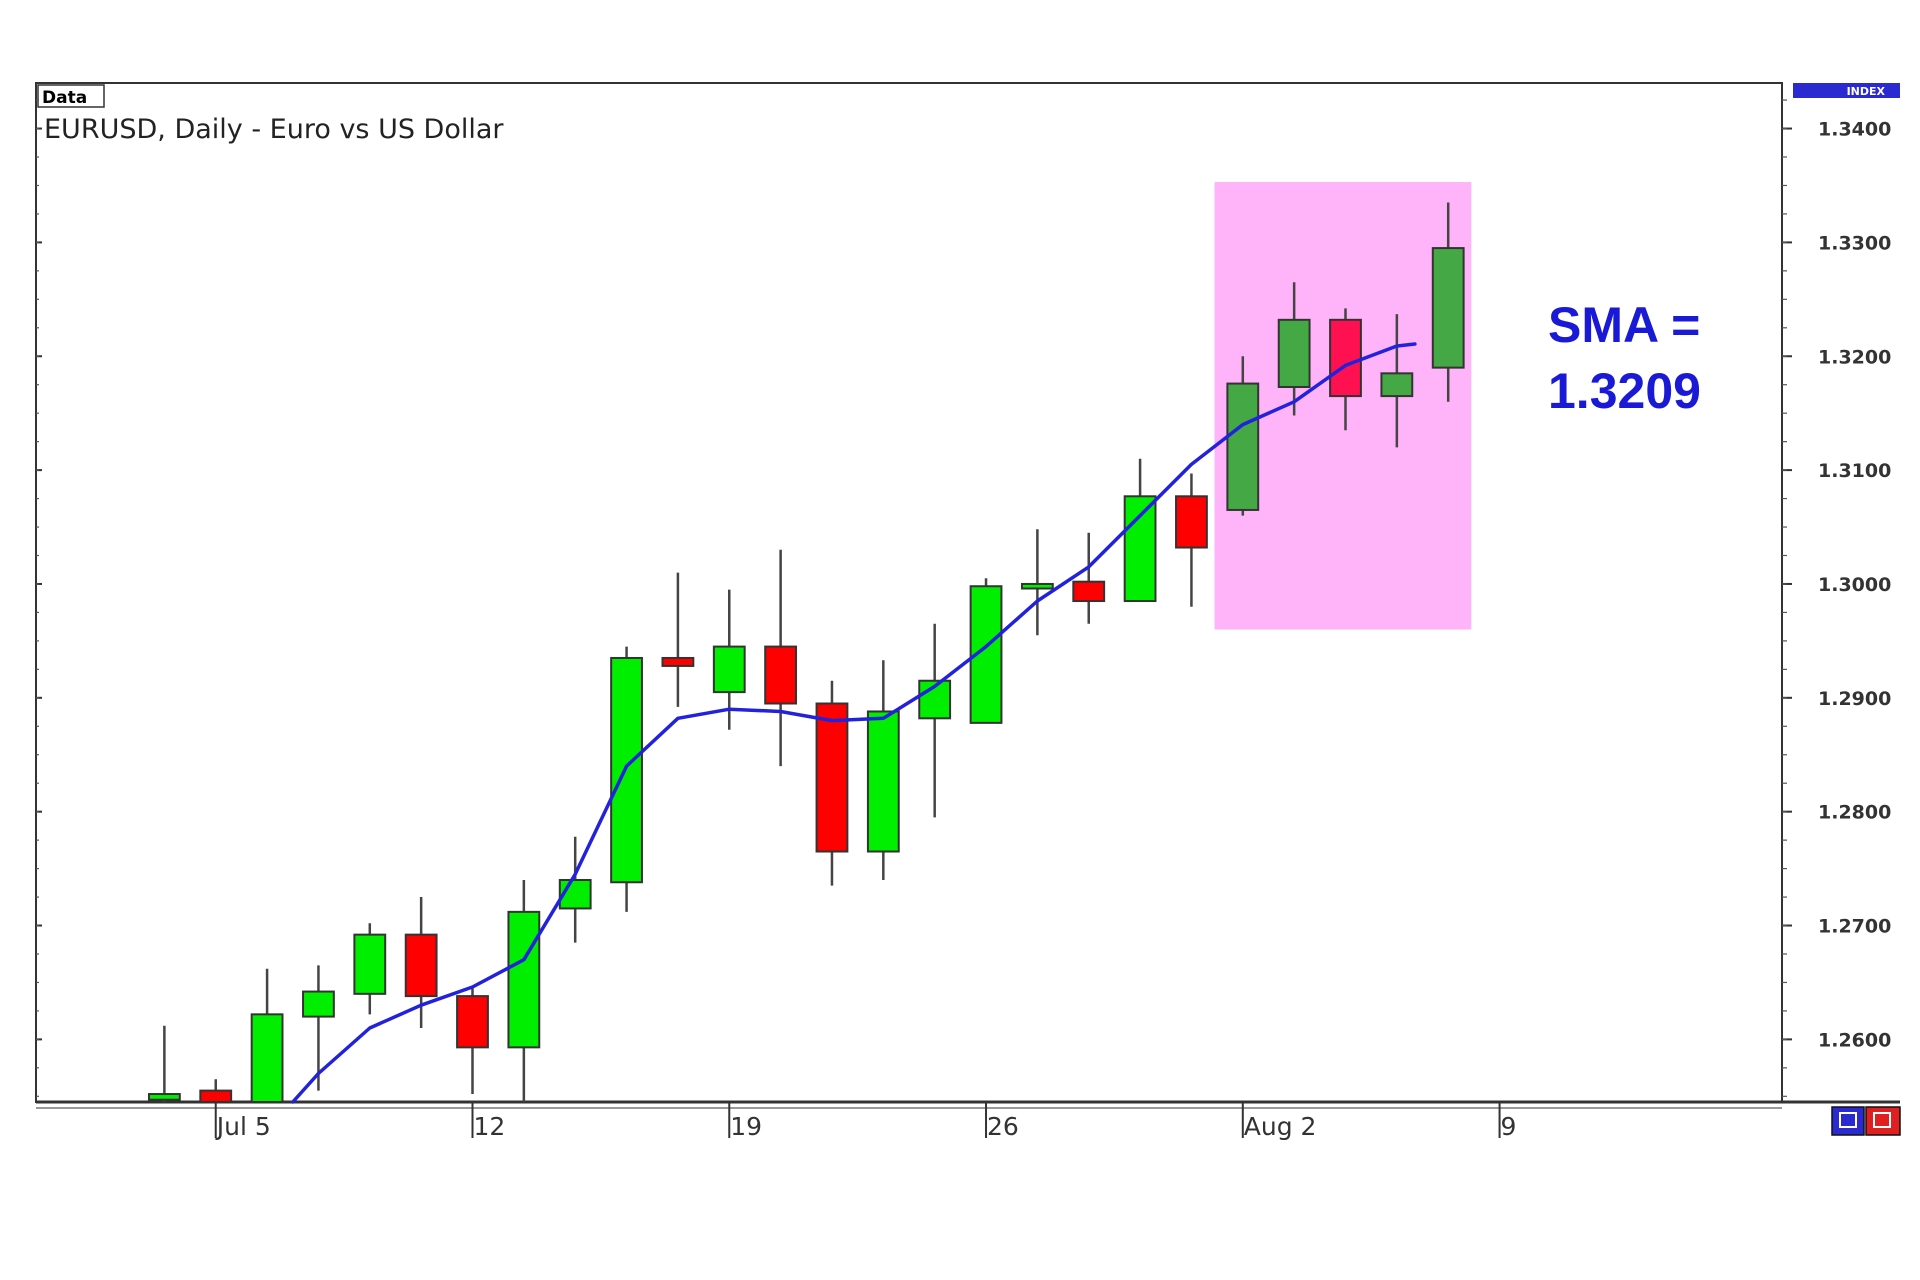  What do you see at coordinates (1854, 243) in the screenshot?
I see `y-tick-label: 1.3300` at bounding box center [1854, 243].